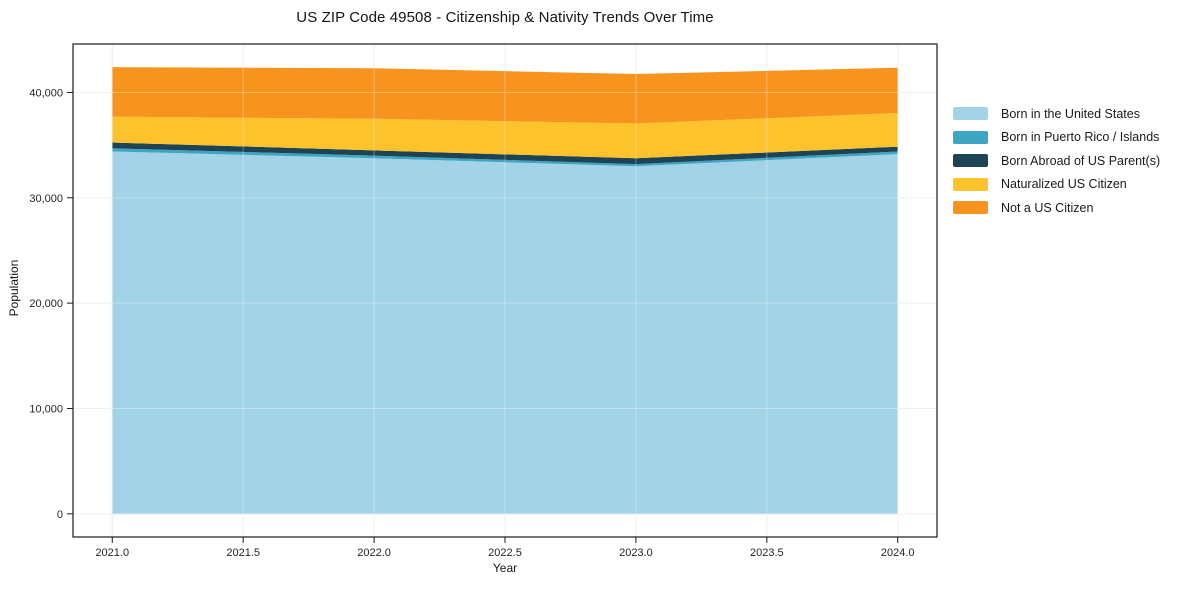  What do you see at coordinates (1047, 207) in the screenshot?
I see `legend-label: Not a US Citizen` at bounding box center [1047, 207].